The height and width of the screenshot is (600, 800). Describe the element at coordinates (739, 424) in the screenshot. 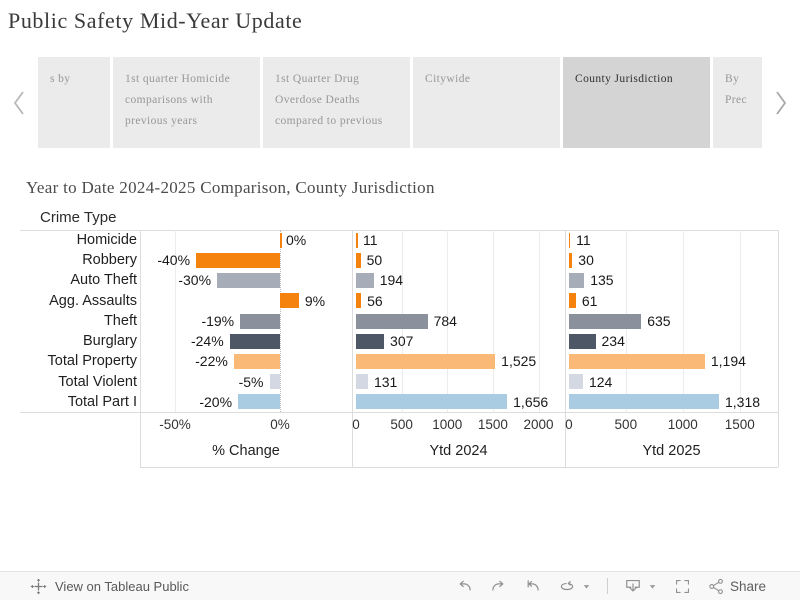

I see `axis-tick-label: 1500` at that location.